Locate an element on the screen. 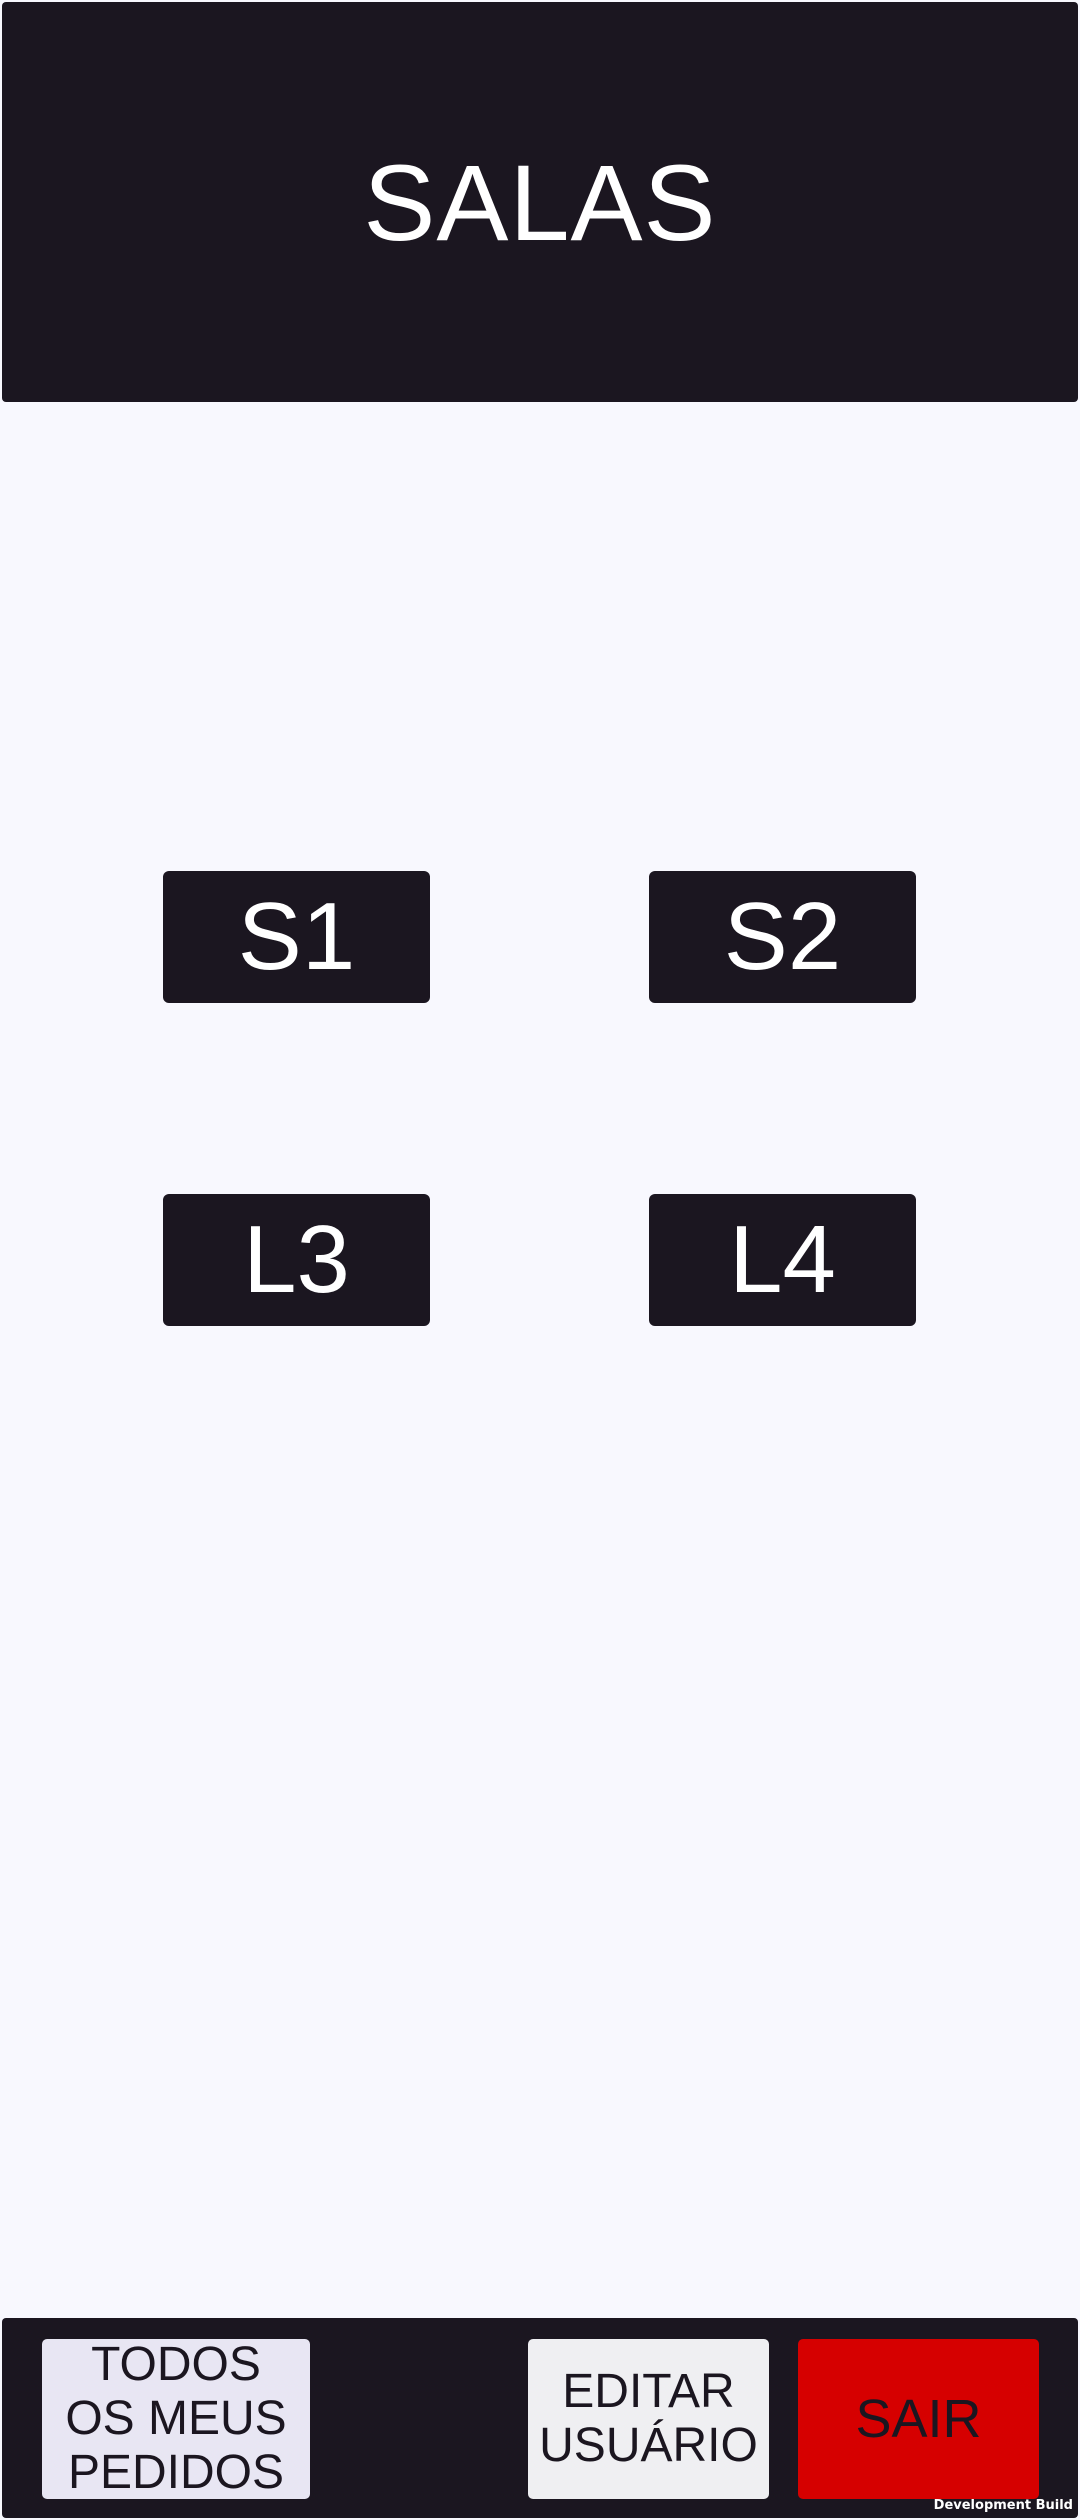 The height and width of the screenshot is (2520, 1080). room-button-s2: S2 is located at coordinates (782, 937).